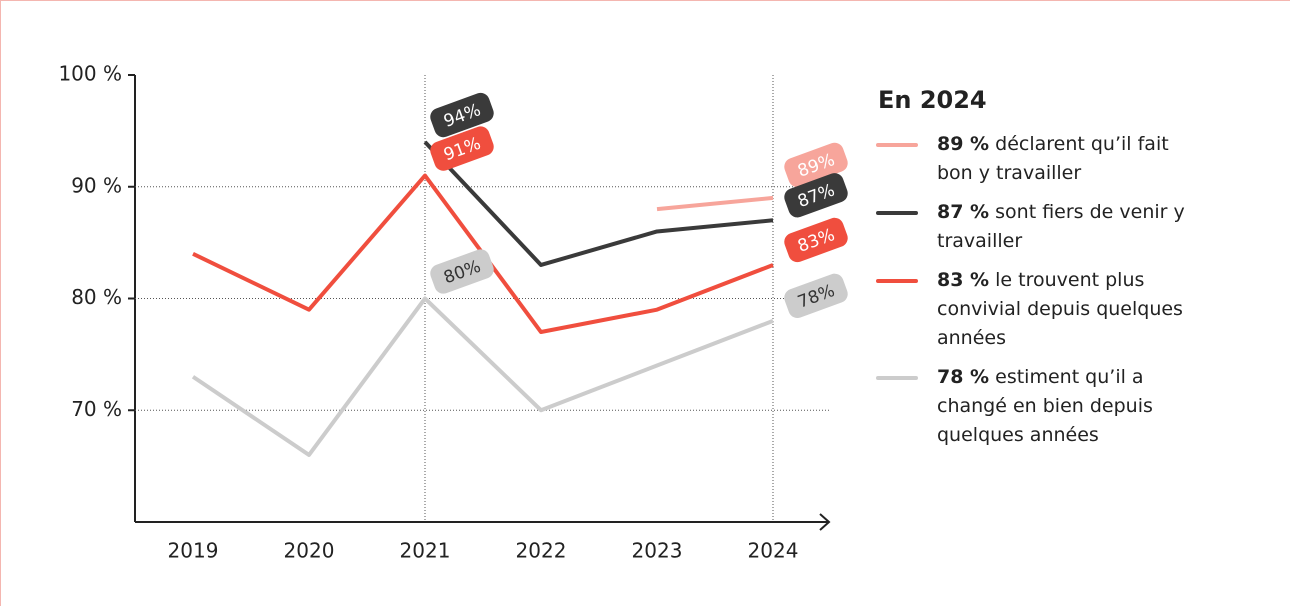  What do you see at coordinates (90, 74) in the screenshot?
I see `y-tick-label: 100 %` at bounding box center [90, 74].